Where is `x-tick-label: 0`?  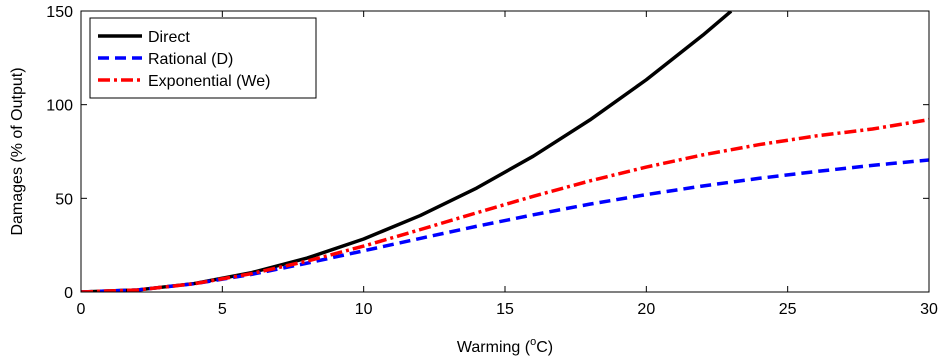 x-tick-label: 0 is located at coordinates (81, 309).